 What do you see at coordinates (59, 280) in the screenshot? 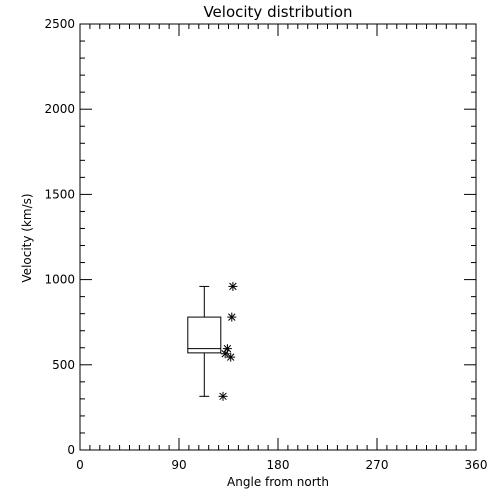
I see `y-tick-label: 1000` at bounding box center [59, 280].